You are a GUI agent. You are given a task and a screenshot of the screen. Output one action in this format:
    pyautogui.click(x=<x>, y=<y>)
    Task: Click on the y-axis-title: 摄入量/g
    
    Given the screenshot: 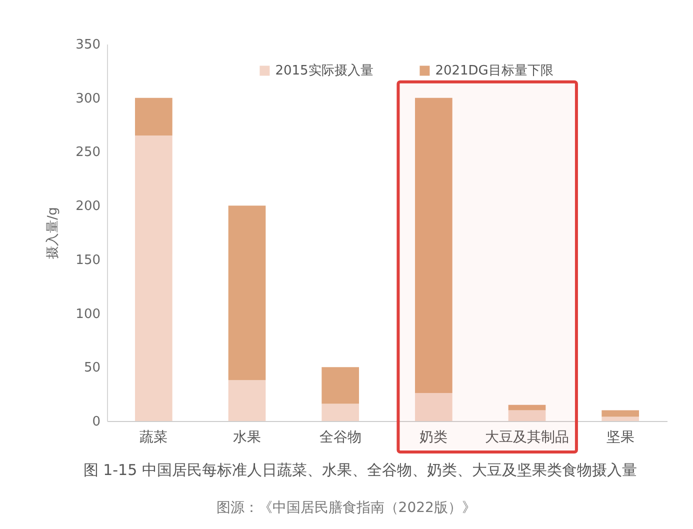 What is the action you would take?
    pyautogui.click(x=53, y=233)
    